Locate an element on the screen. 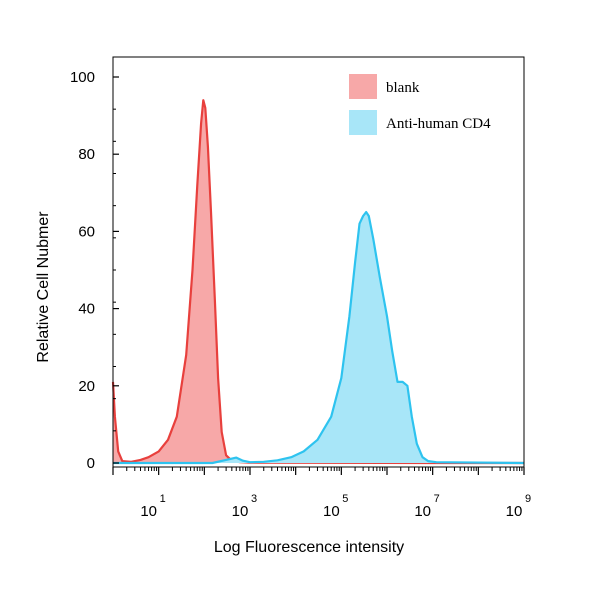 This screenshot has width=591, height=591. legend: blank Anti-human CD4 is located at coordinates (420, 104).